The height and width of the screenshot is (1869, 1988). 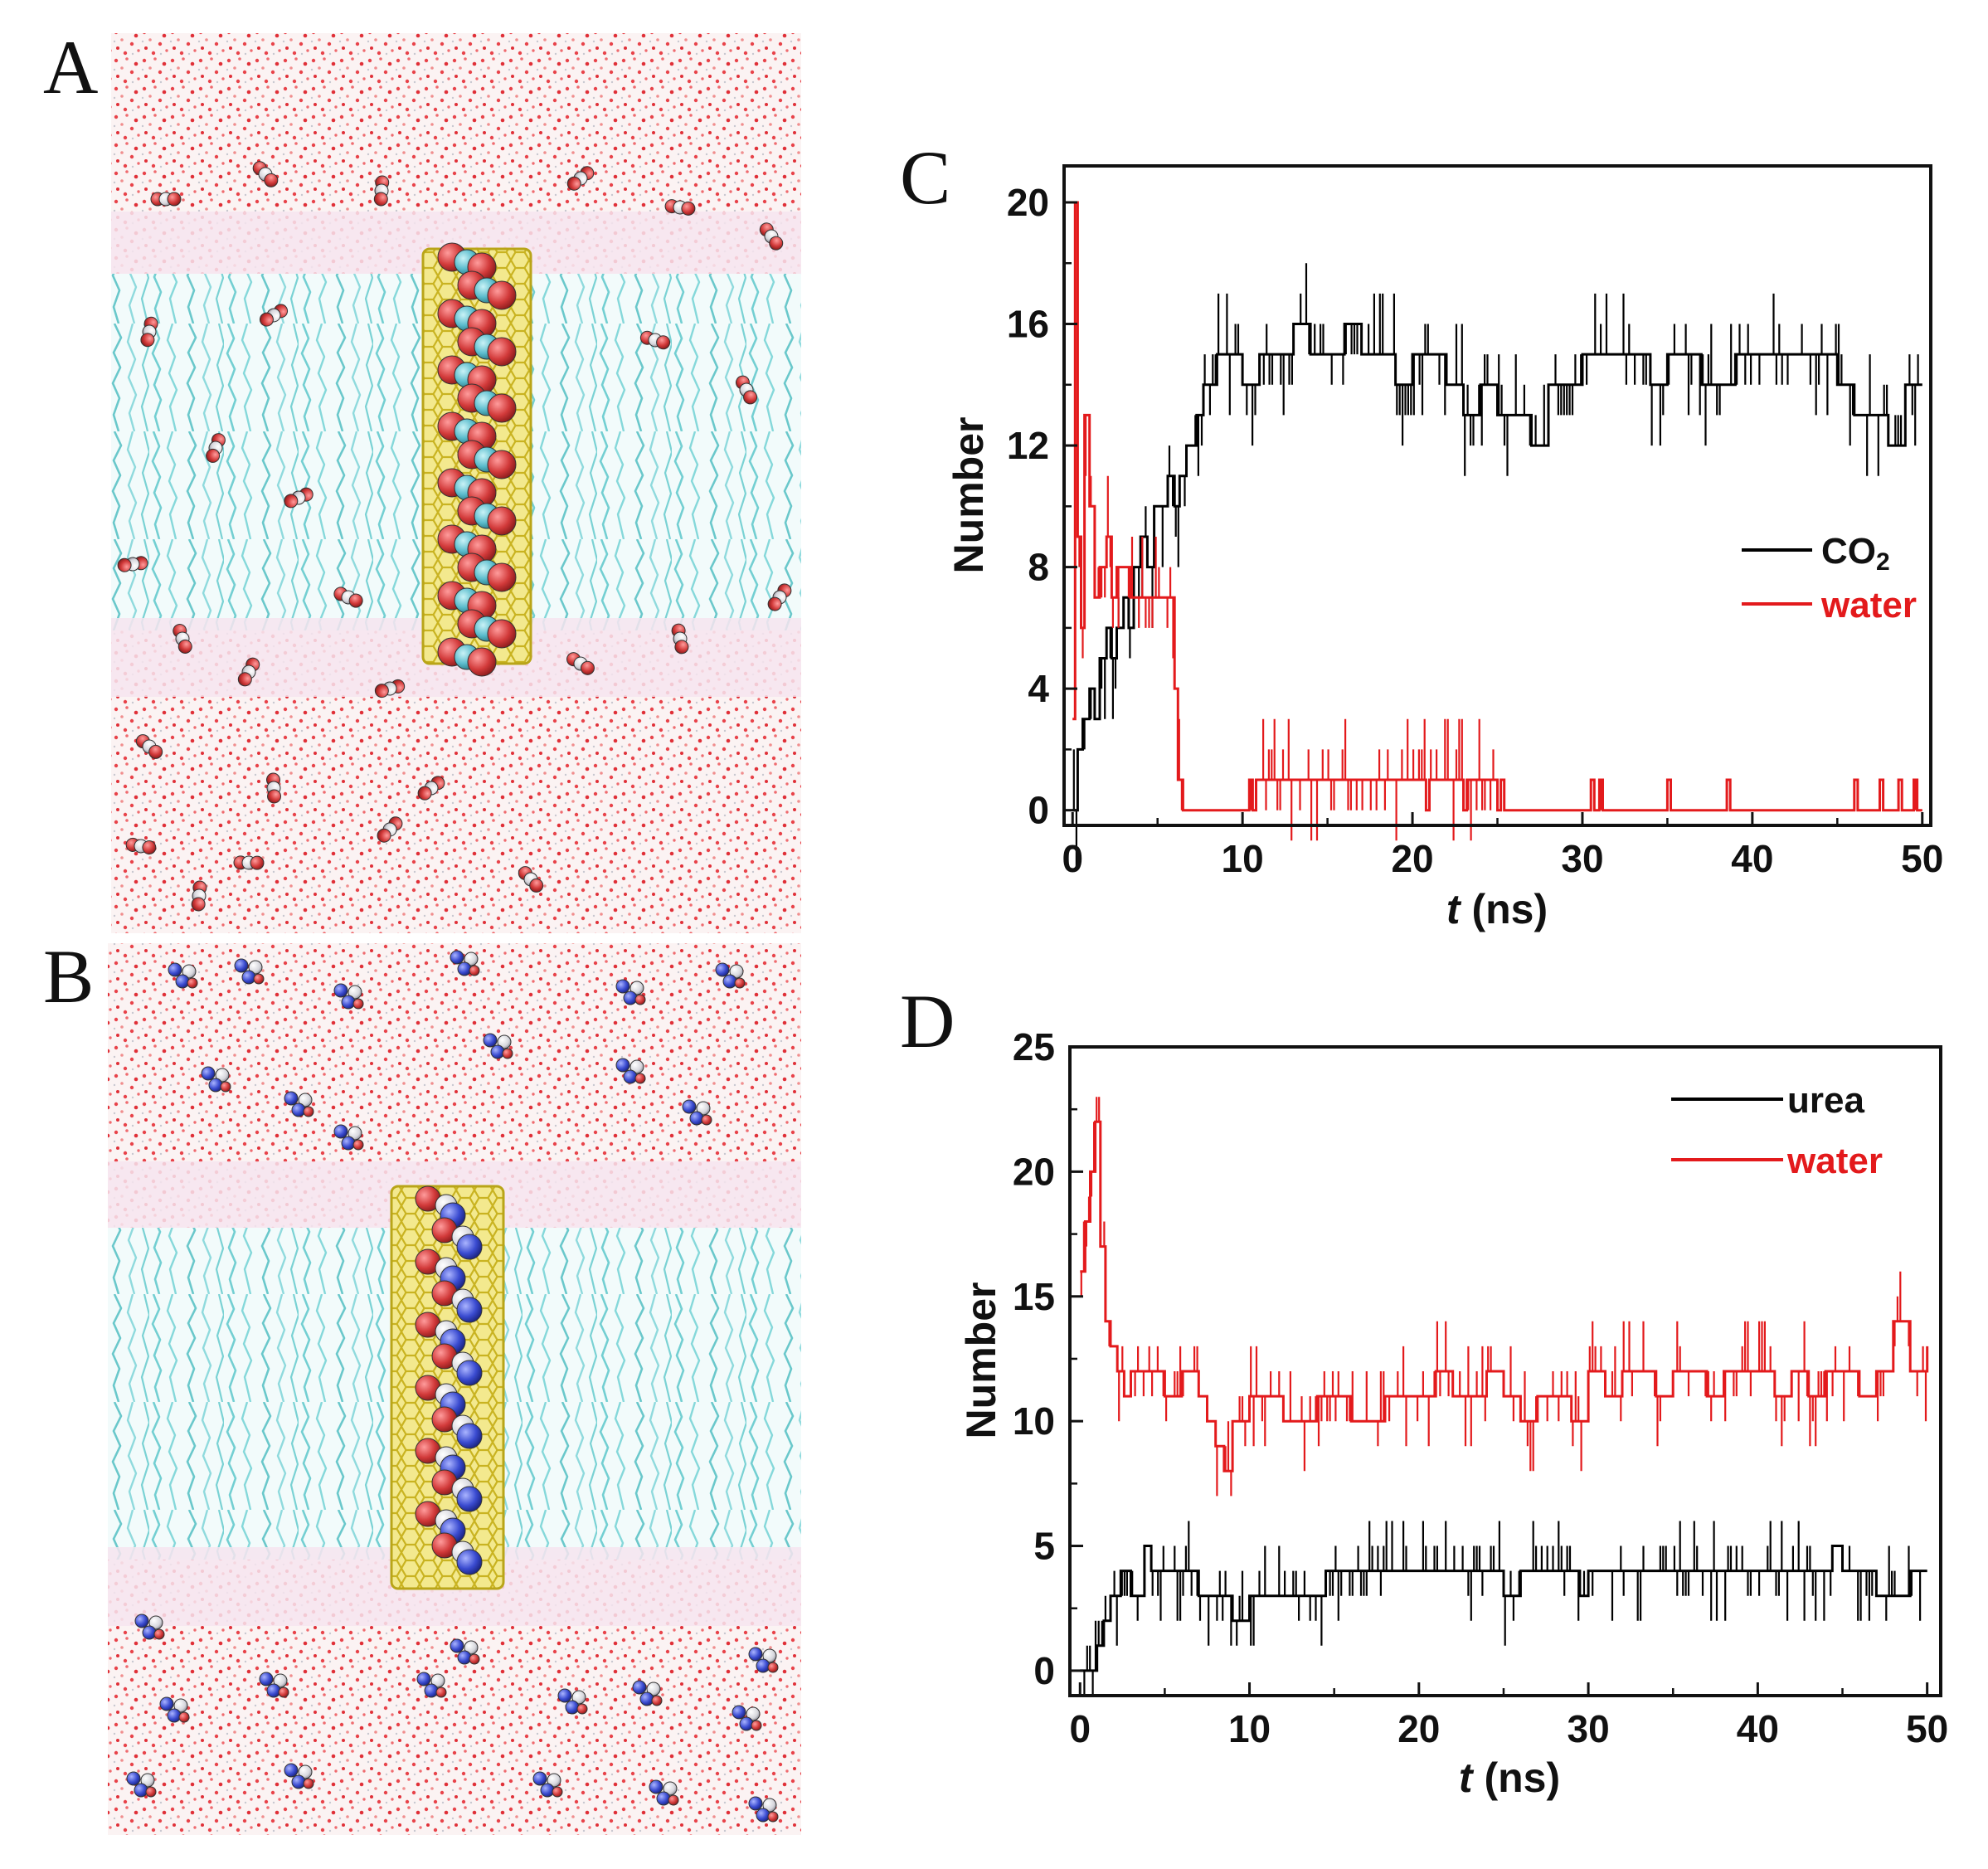 I want to click on panel-c-x-axis-label: t (ns), so click(x=1497, y=909).